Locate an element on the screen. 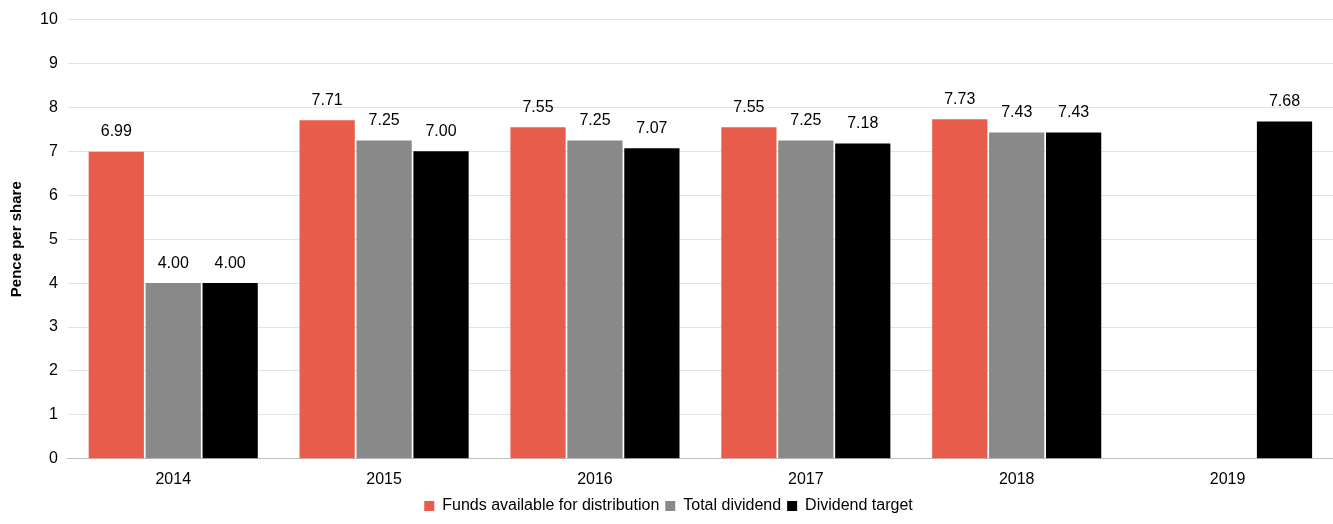 This screenshot has height=524, width=1333. y-tick-label: 3 is located at coordinates (53, 326).